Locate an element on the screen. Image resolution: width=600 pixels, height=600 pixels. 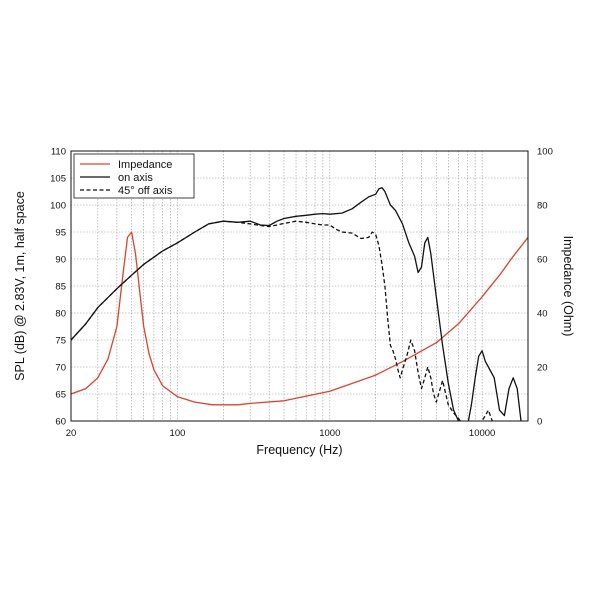
y-tick-label: 110 is located at coordinates (58, 152).